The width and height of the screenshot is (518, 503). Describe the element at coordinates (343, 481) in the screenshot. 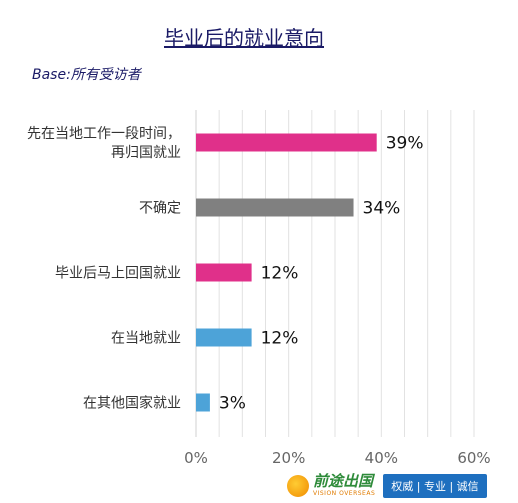

I see `logo-name-cn: 前途出国` at that location.